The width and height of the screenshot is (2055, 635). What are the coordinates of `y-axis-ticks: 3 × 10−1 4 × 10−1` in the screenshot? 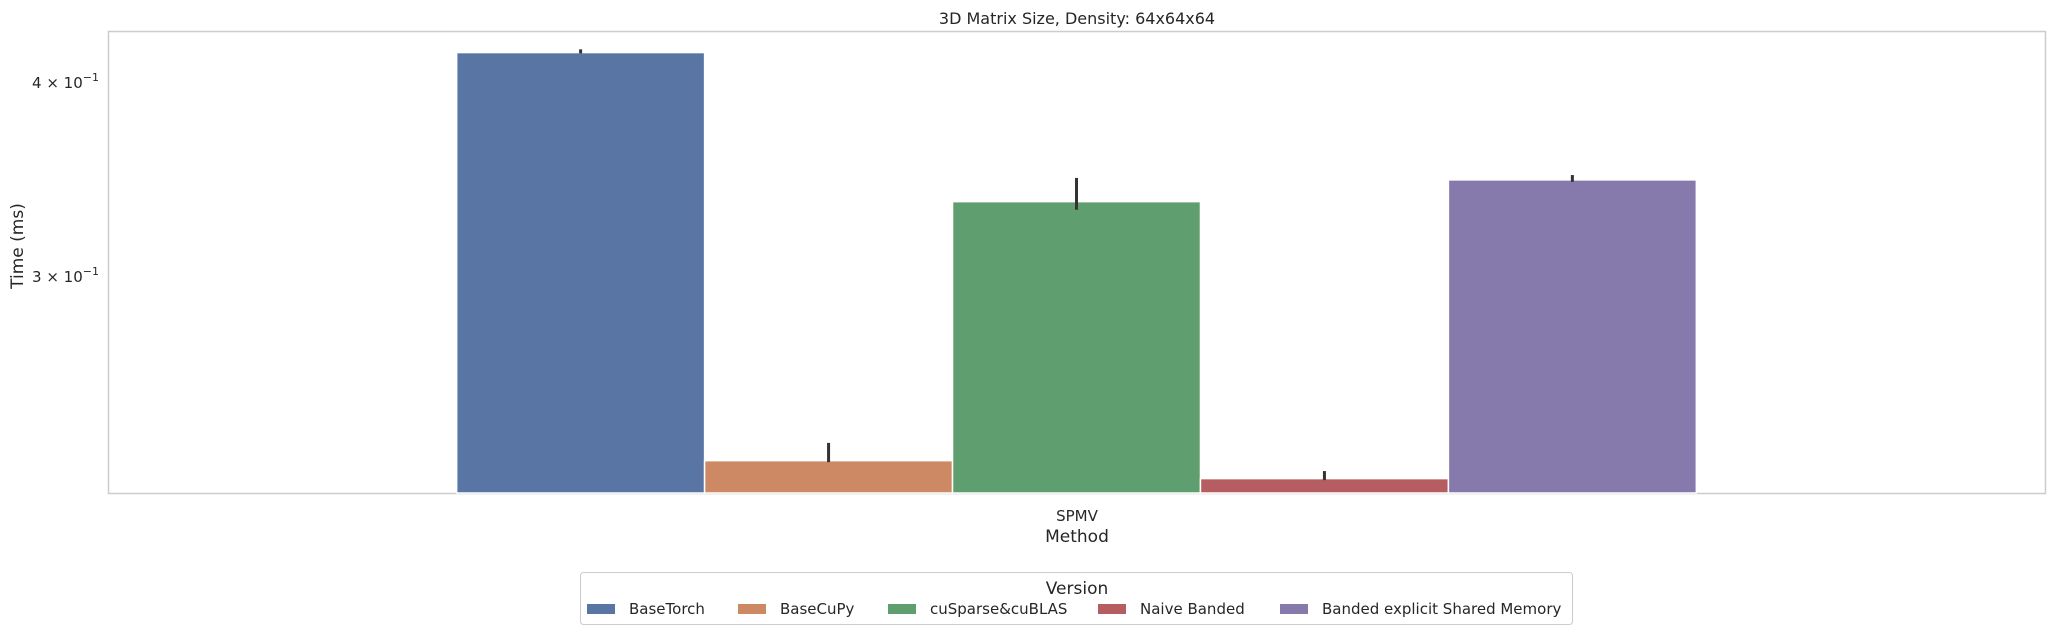 It's located at (65, 178).